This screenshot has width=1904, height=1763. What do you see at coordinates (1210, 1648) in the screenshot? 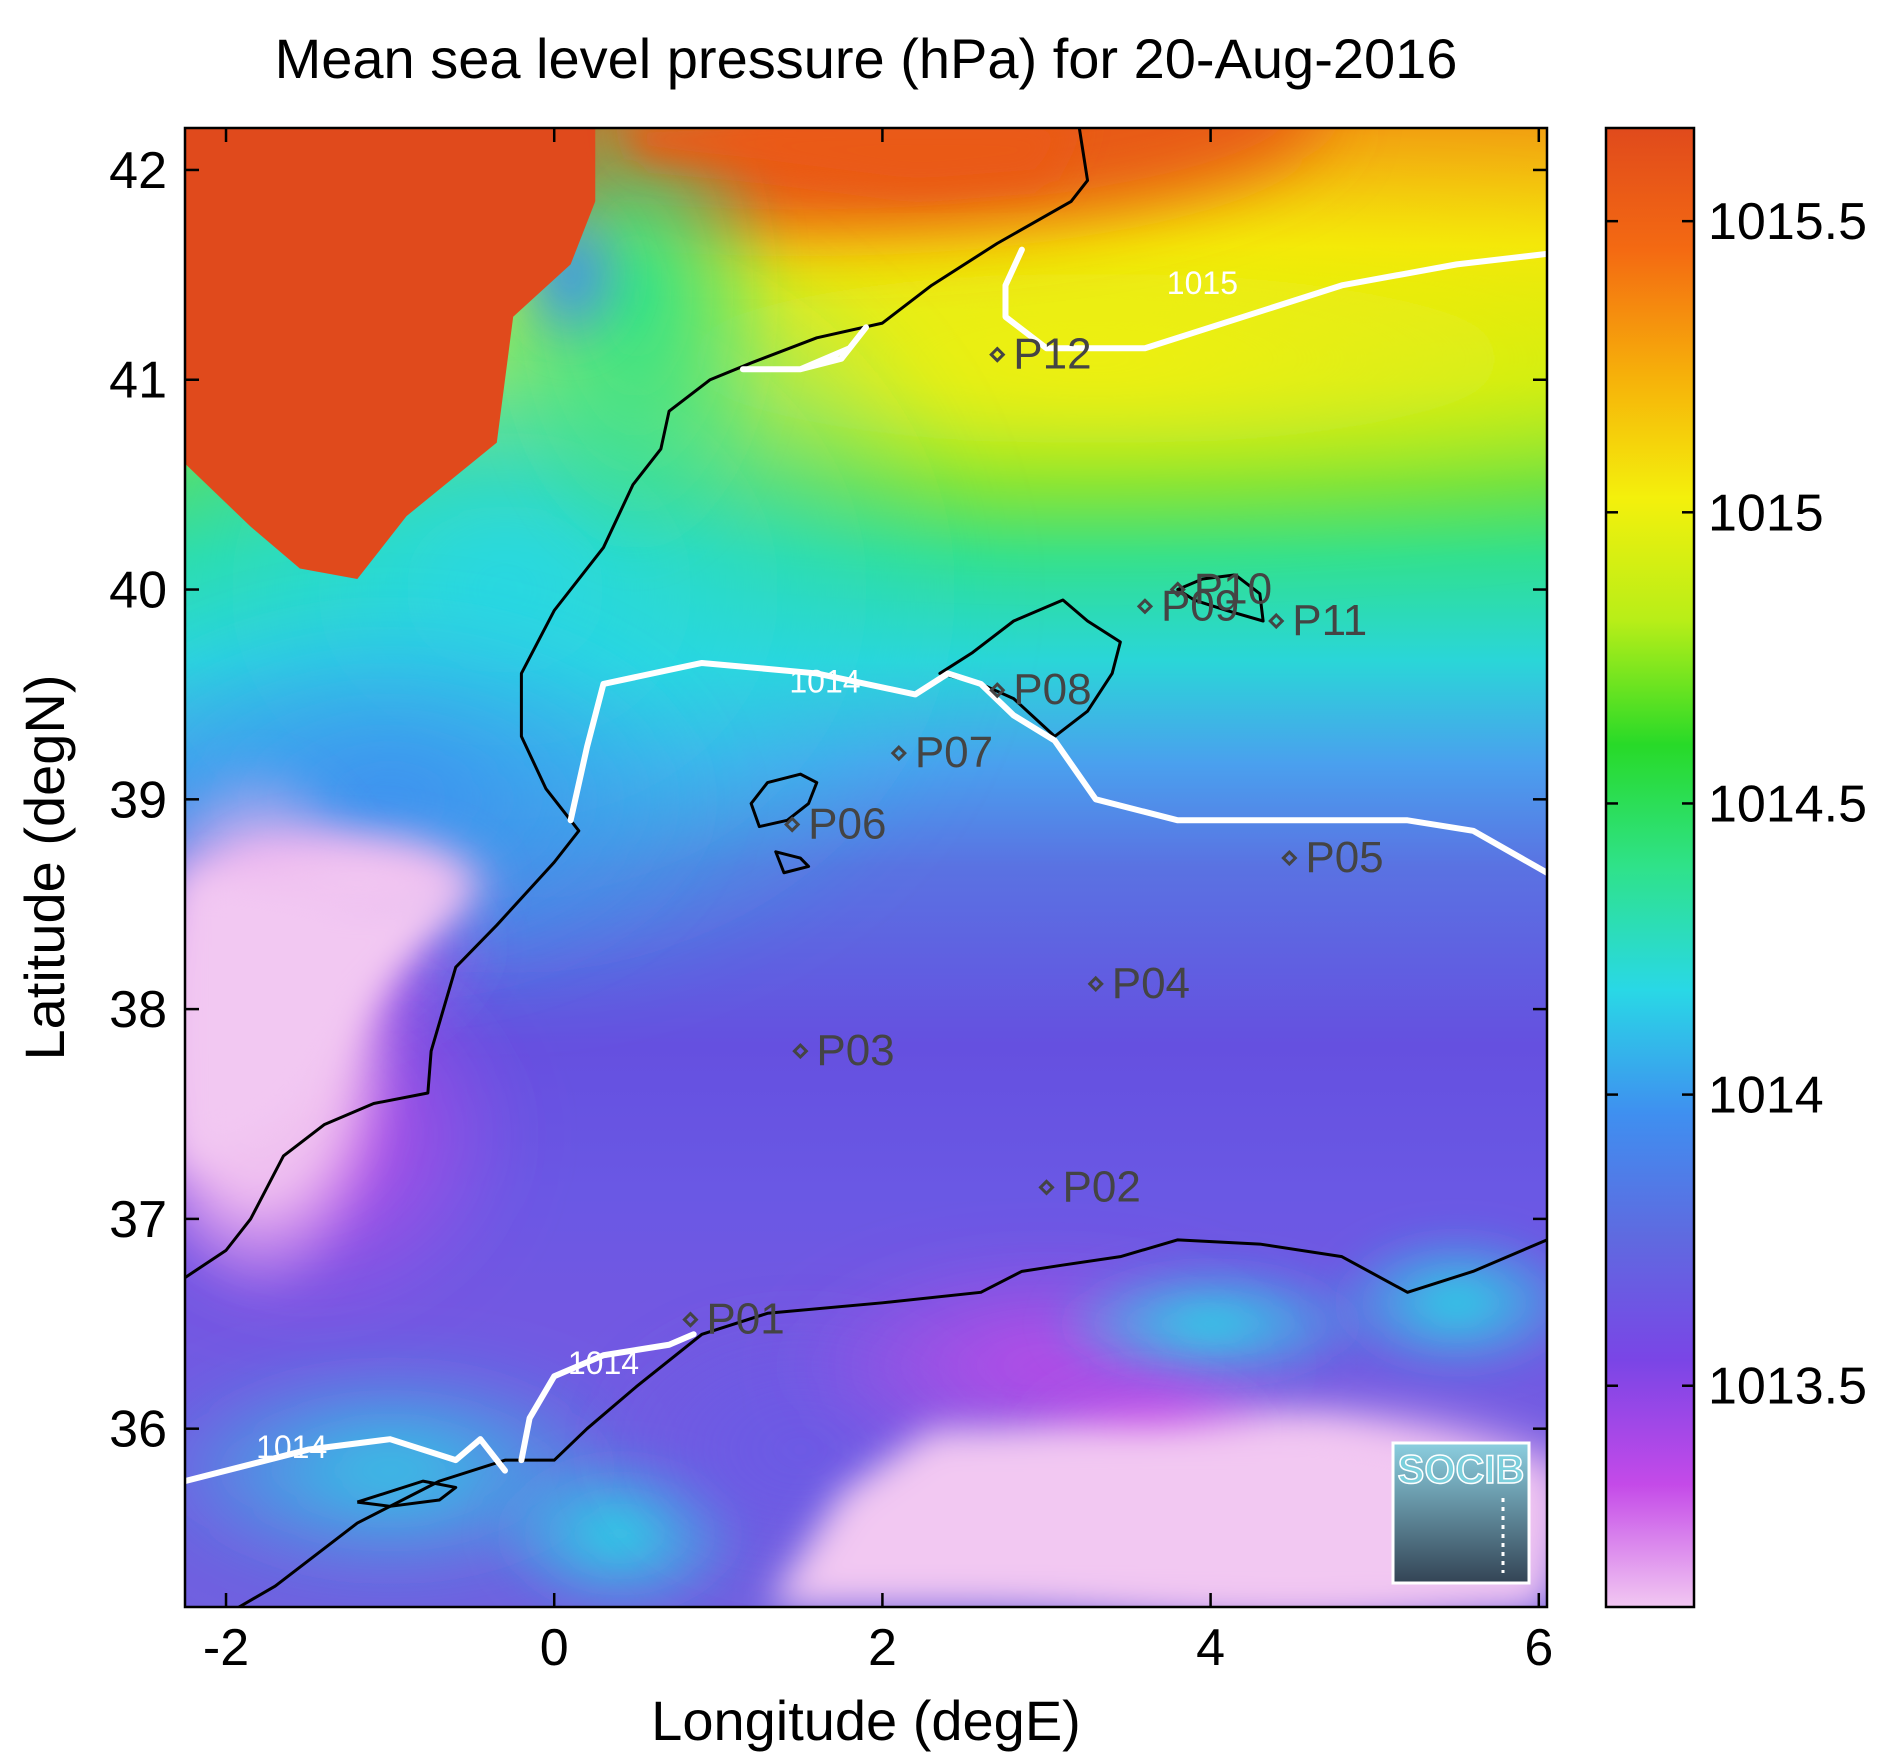
I see `x-tick-label: 4` at bounding box center [1210, 1648].